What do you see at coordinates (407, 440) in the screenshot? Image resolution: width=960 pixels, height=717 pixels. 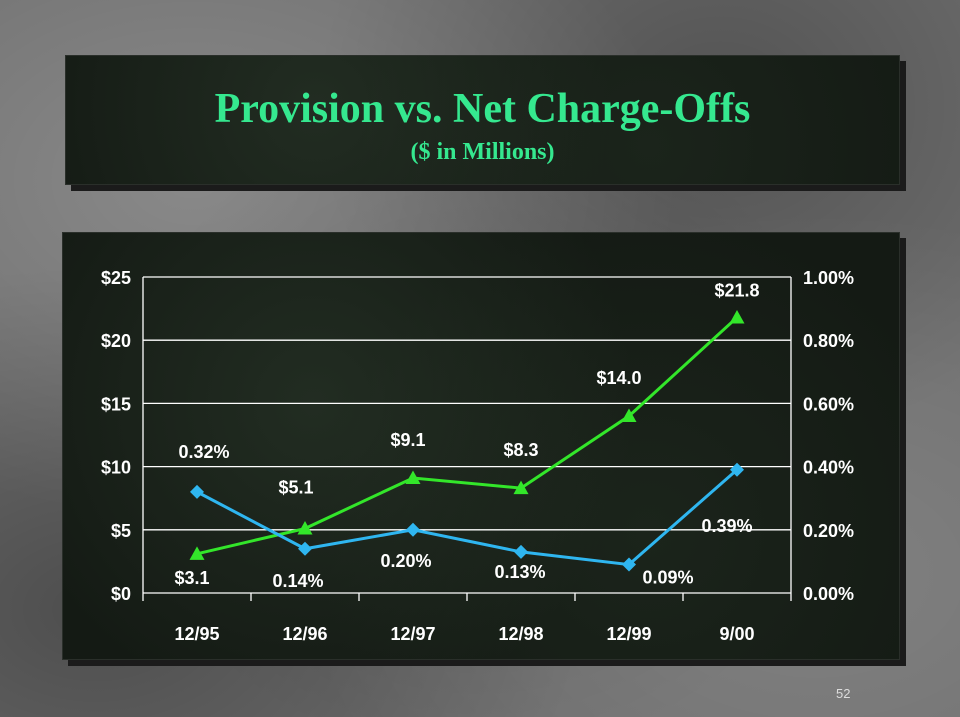 I see `provision-data-label: $9.1` at bounding box center [407, 440].